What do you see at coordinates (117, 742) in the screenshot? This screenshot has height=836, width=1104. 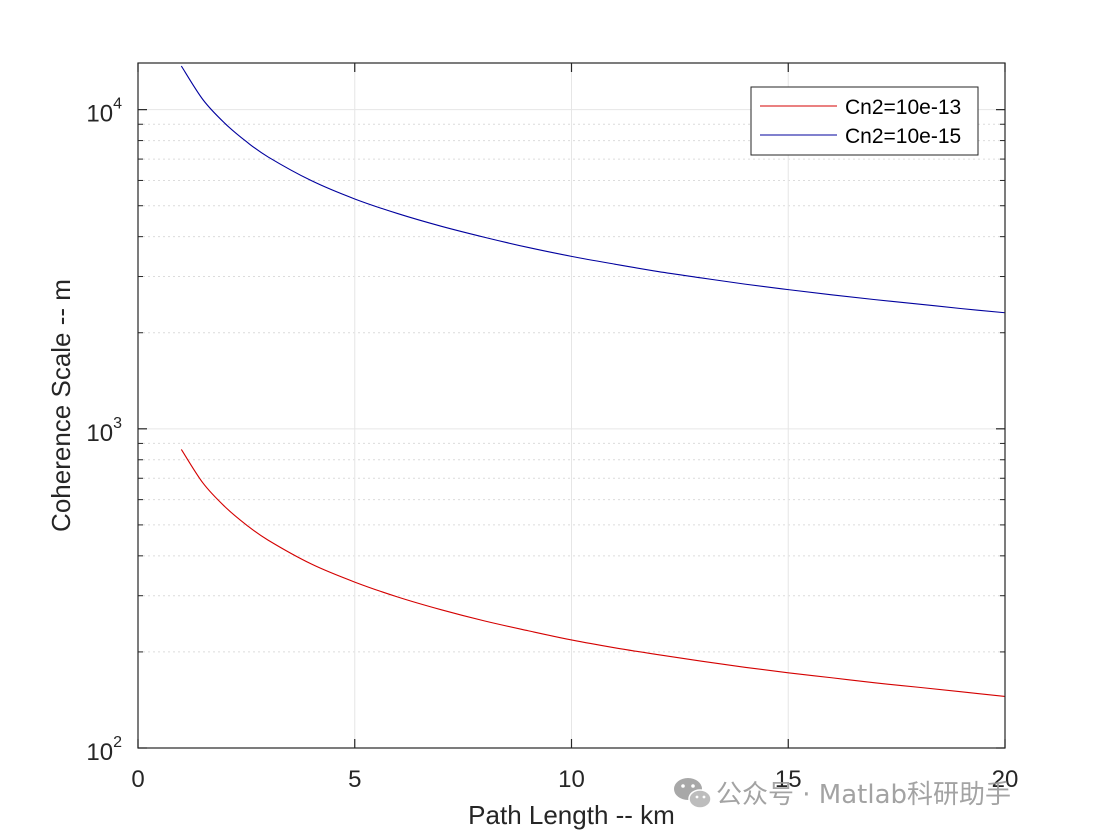 I see `y-tick-exponent: 2` at bounding box center [117, 742].